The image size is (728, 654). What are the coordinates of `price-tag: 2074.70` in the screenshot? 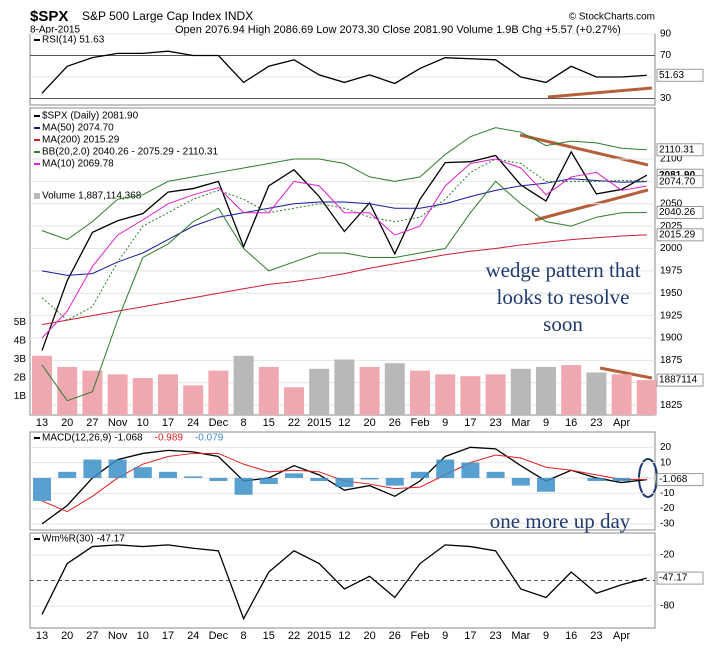 It's located at (677, 181).